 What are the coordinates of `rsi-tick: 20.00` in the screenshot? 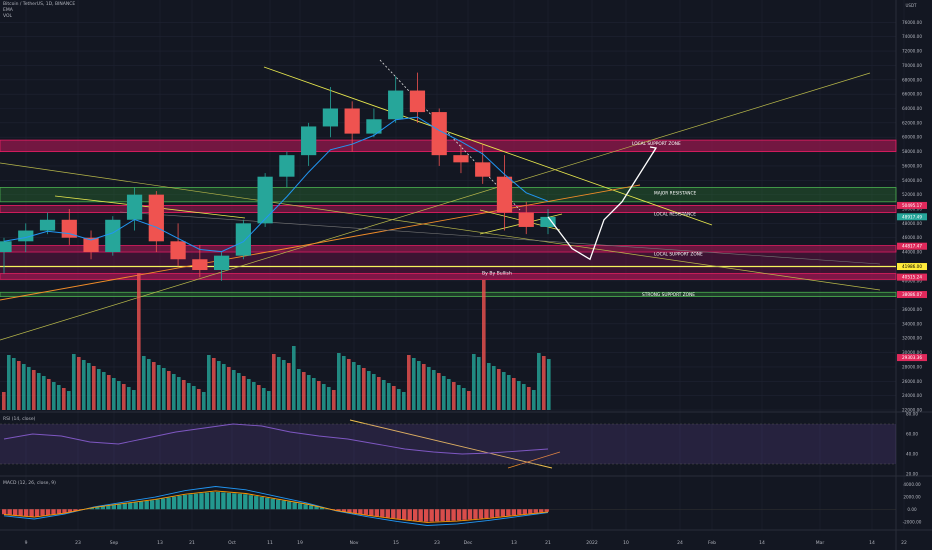 It's located at (912, 474).